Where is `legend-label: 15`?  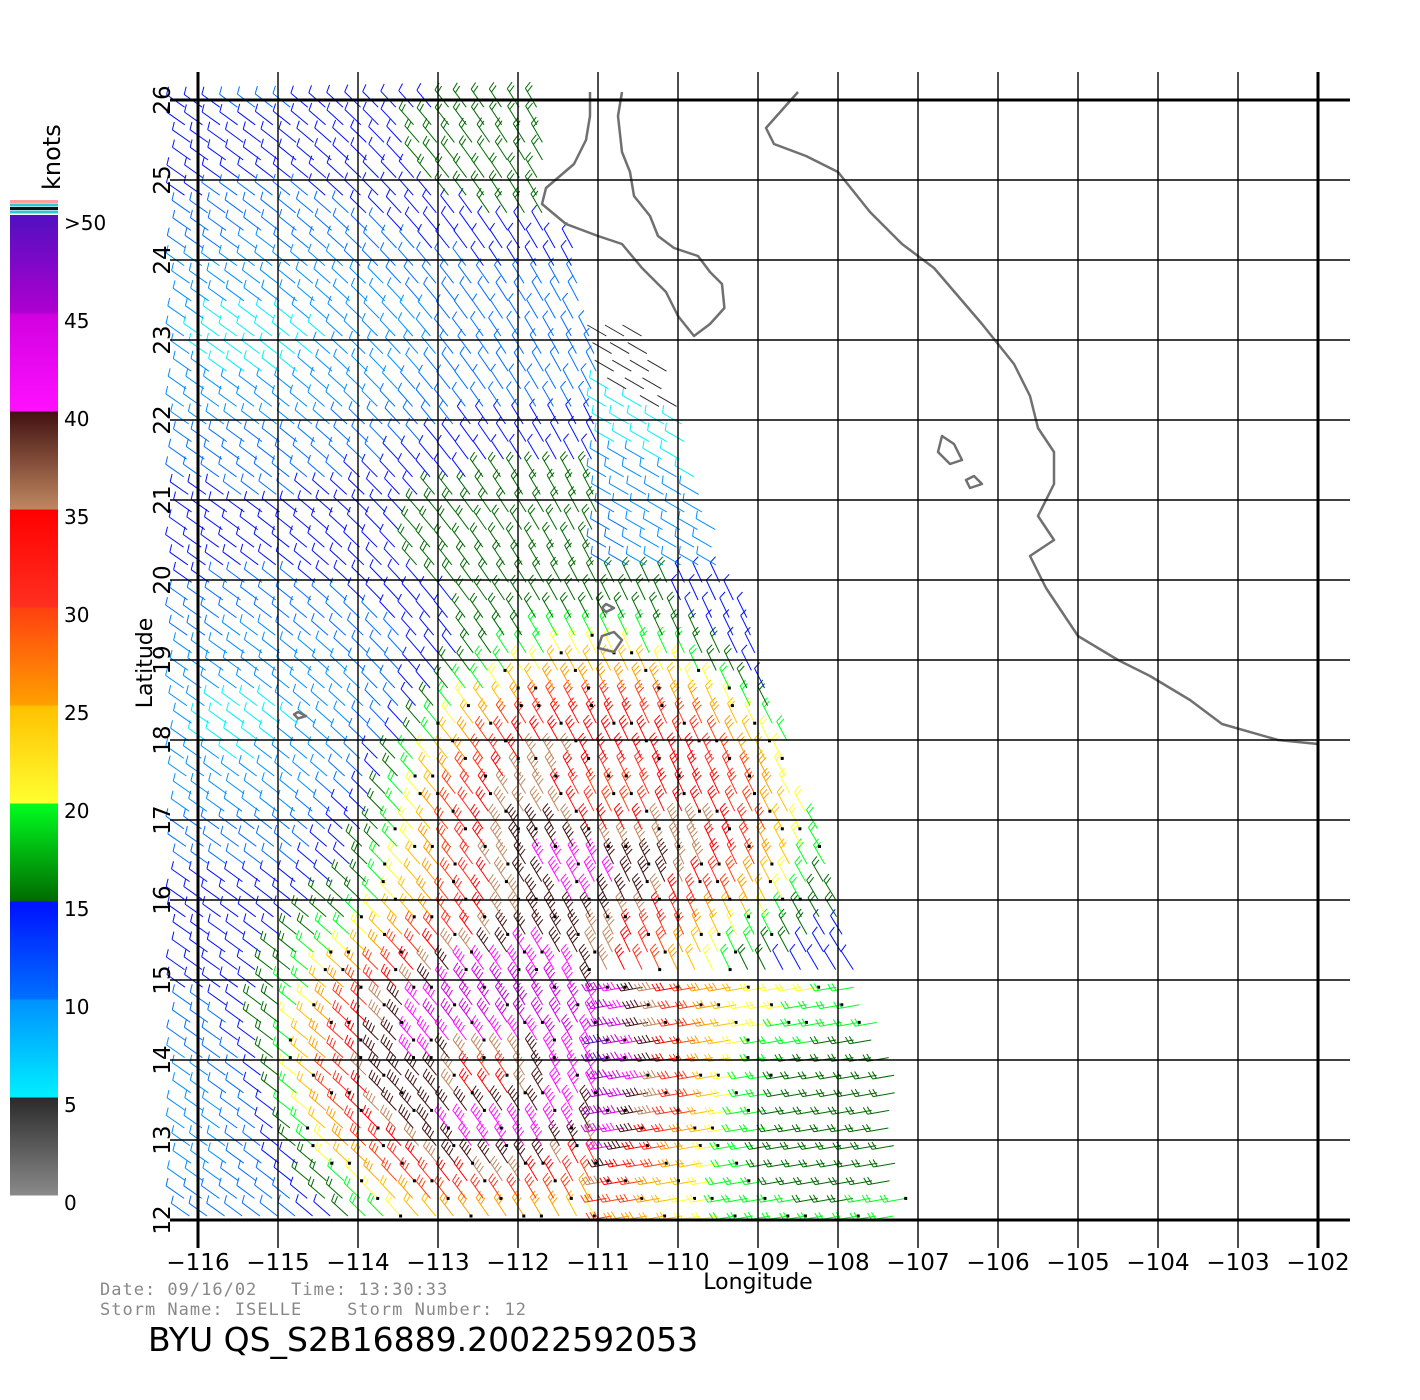
legend-label: 15 is located at coordinates (76, 909).